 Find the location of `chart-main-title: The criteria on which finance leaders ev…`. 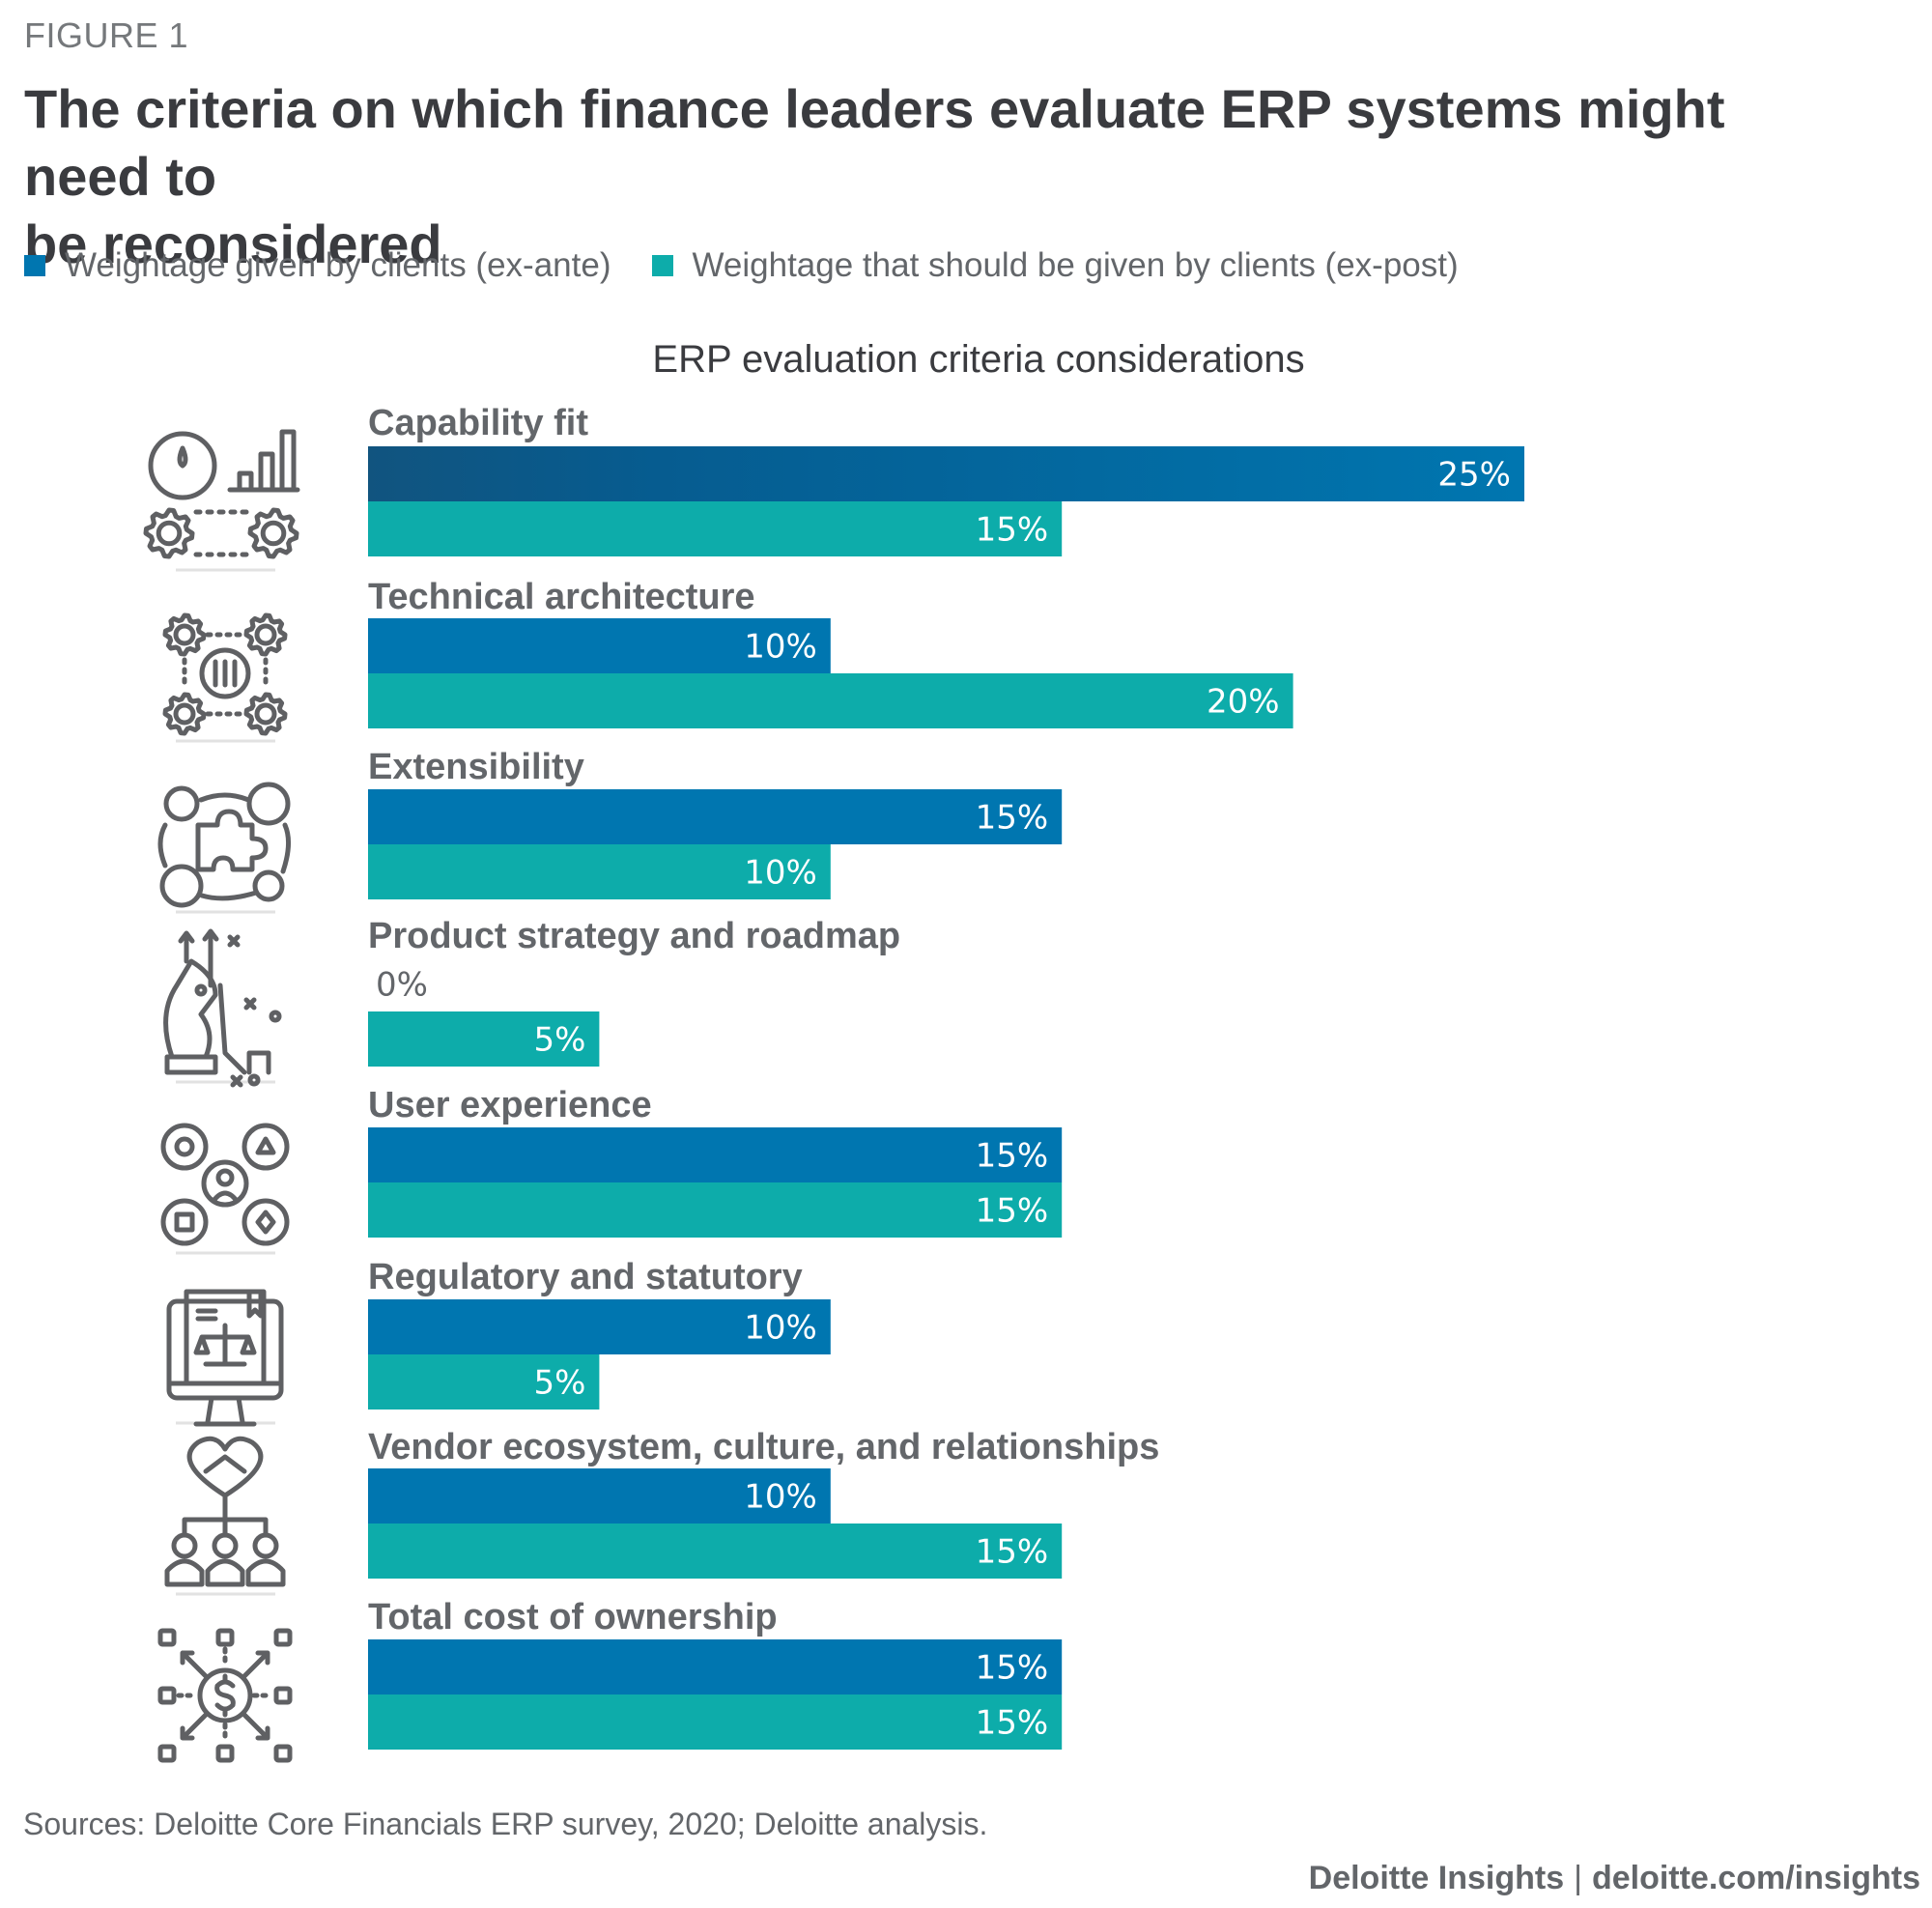

chart-main-title: The criteria on which finance leaders ev… is located at coordinates (893, 176).